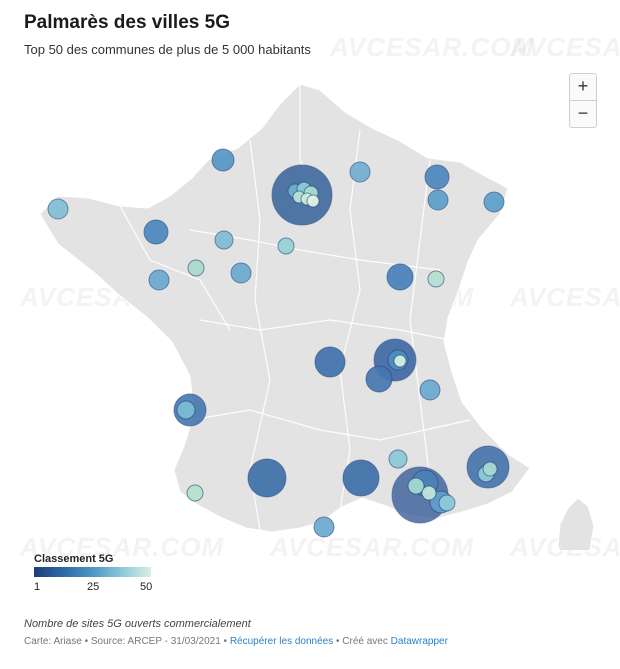 This screenshot has width=620, height=669. I want to click on city-bubble-besancon, so click(436, 279).